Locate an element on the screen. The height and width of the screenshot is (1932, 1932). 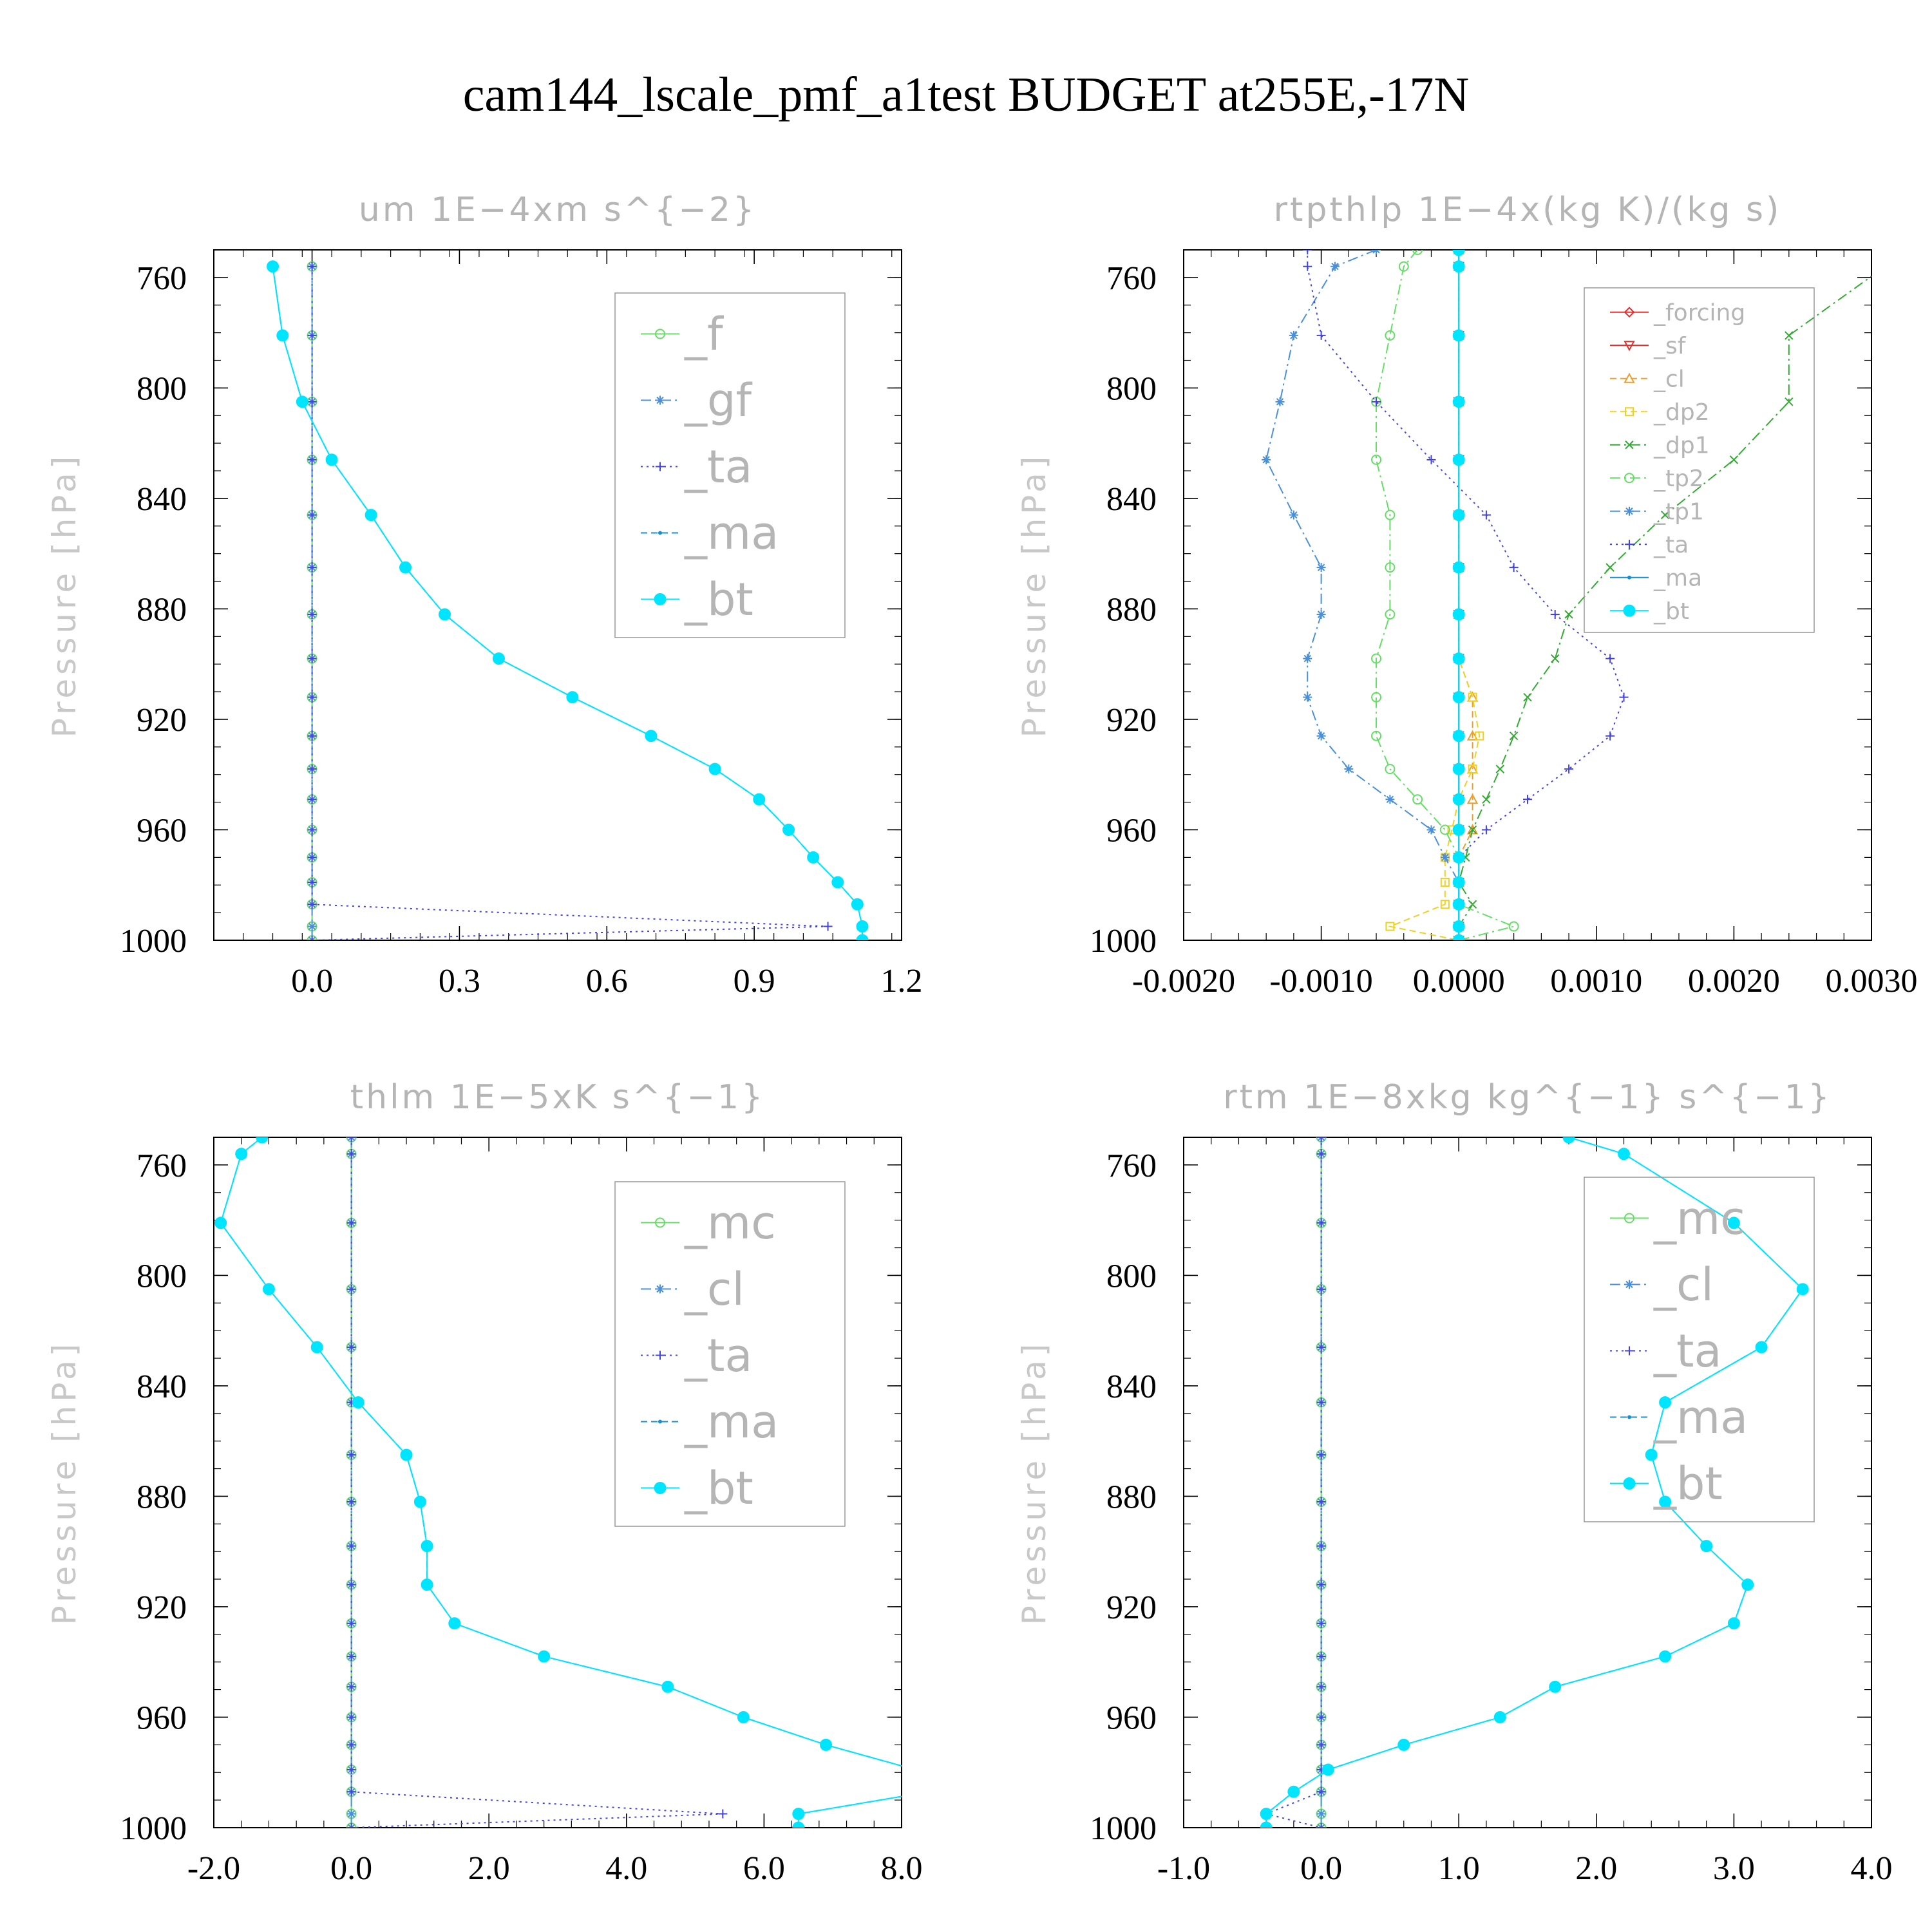
y-tick-label: 840 is located at coordinates (162, 499).